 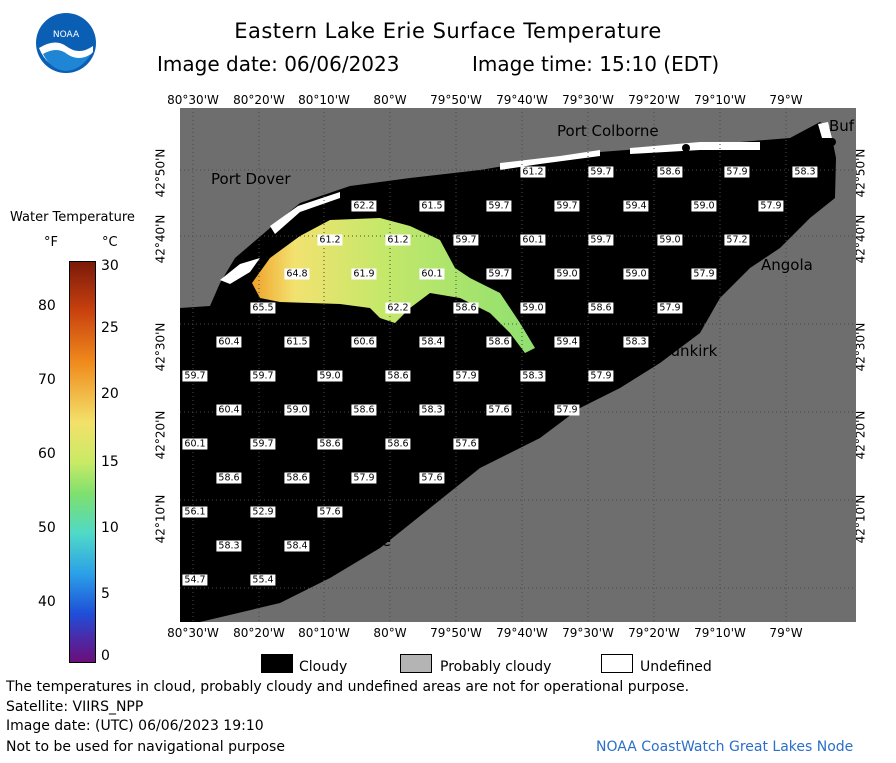 What do you see at coordinates (195, 580) in the screenshot?
I see `temp-label: 54.7` at bounding box center [195, 580].